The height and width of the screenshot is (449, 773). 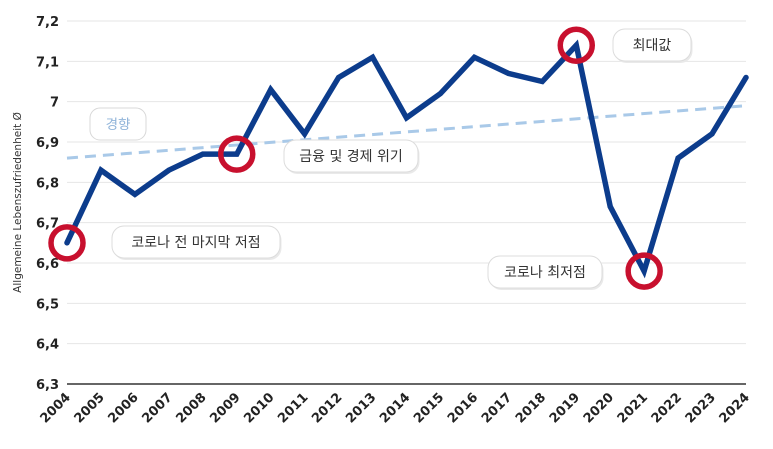 What do you see at coordinates (225, 408) in the screenshot?
I see `x-tick-label: 2009` at bounding box center [225, 408].